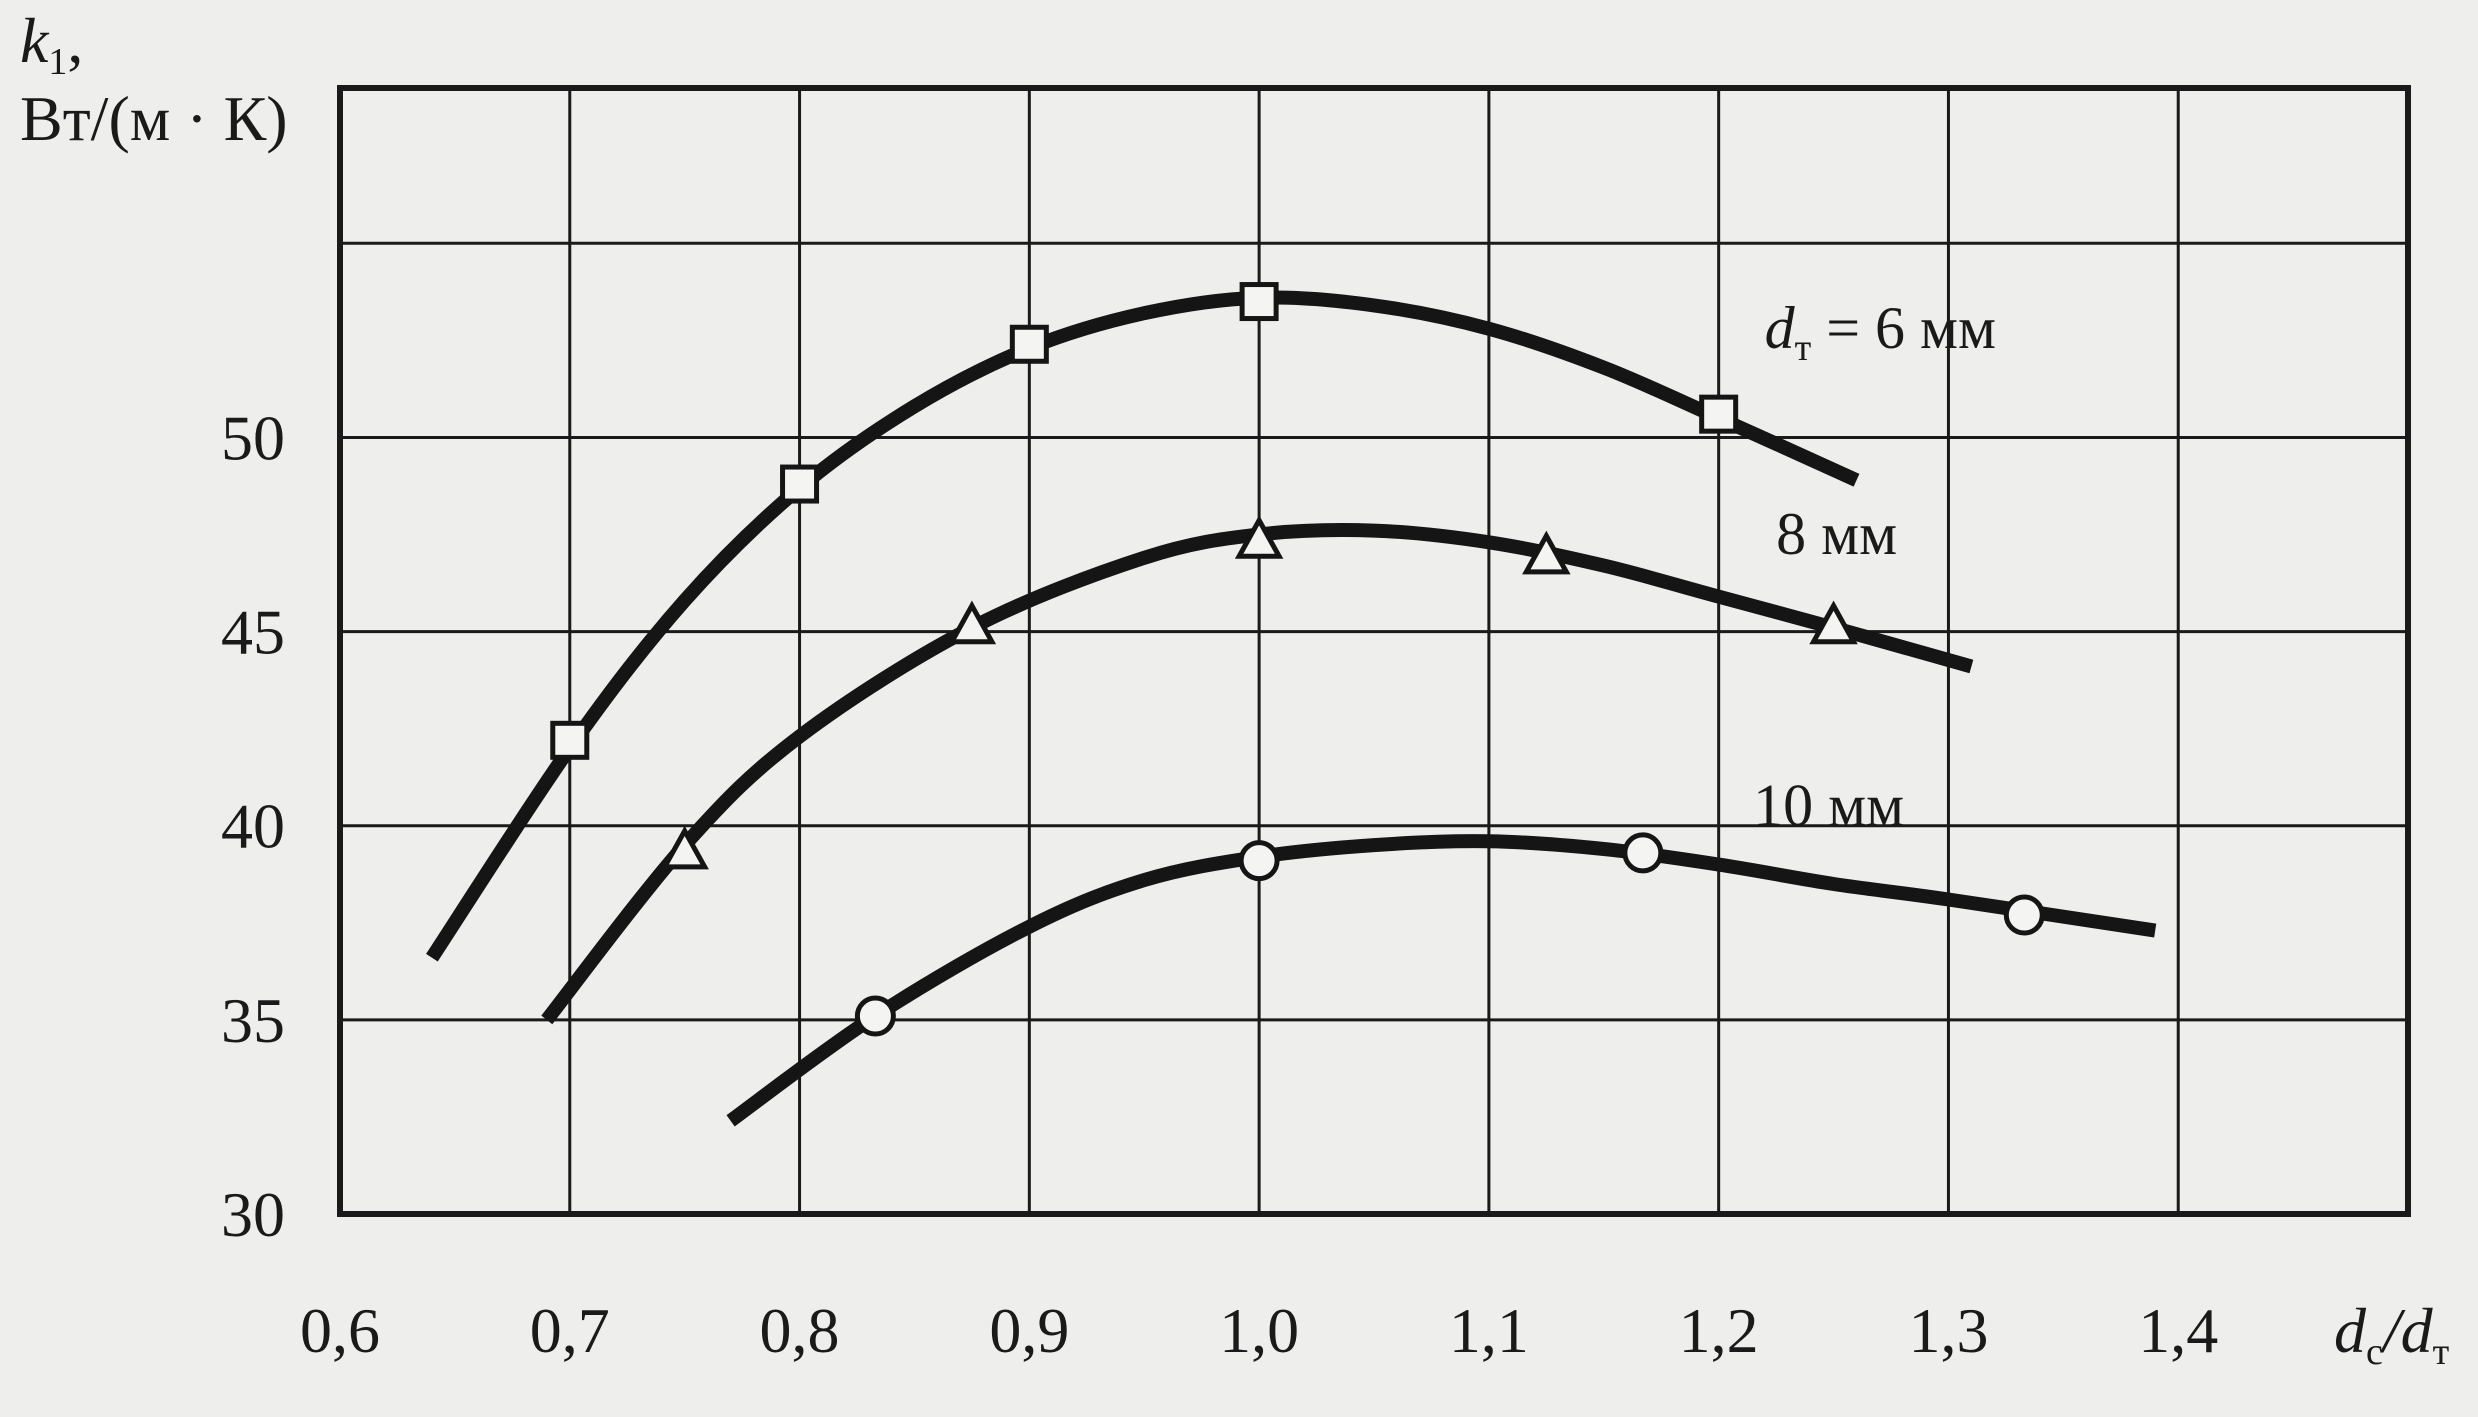 This screenshot has width=2478, height=1417. I want to click on y-axis-label-line1: k1,, so click(51, 44).